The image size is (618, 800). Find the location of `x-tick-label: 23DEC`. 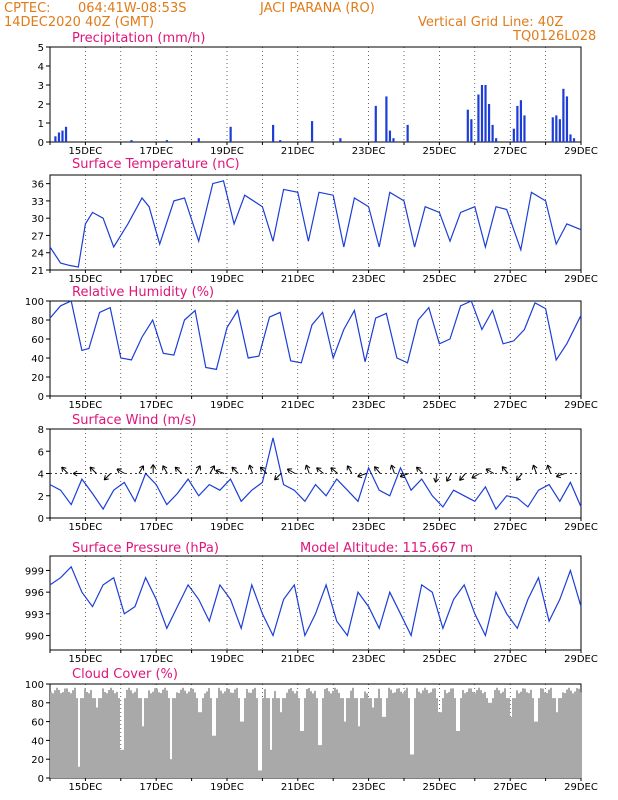

x-tick-label: 23DEC is located at coordinates (369, 787).